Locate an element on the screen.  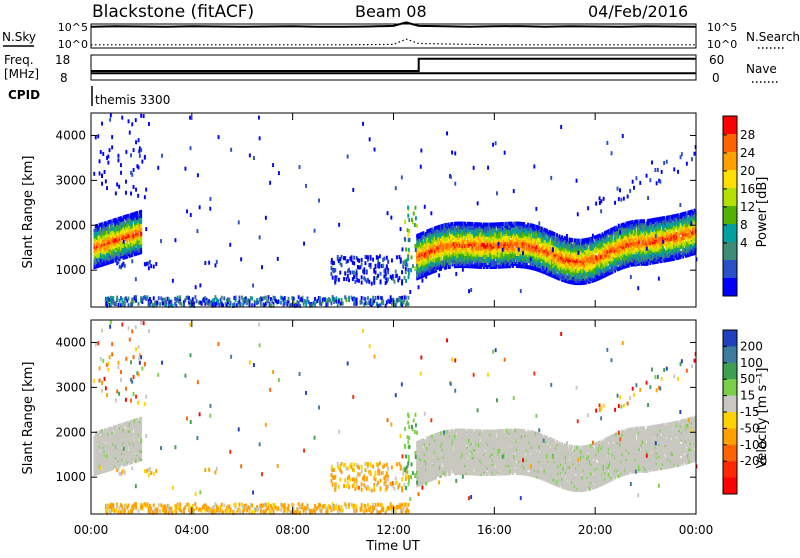
noise-series is located at coordinates (393, 33).